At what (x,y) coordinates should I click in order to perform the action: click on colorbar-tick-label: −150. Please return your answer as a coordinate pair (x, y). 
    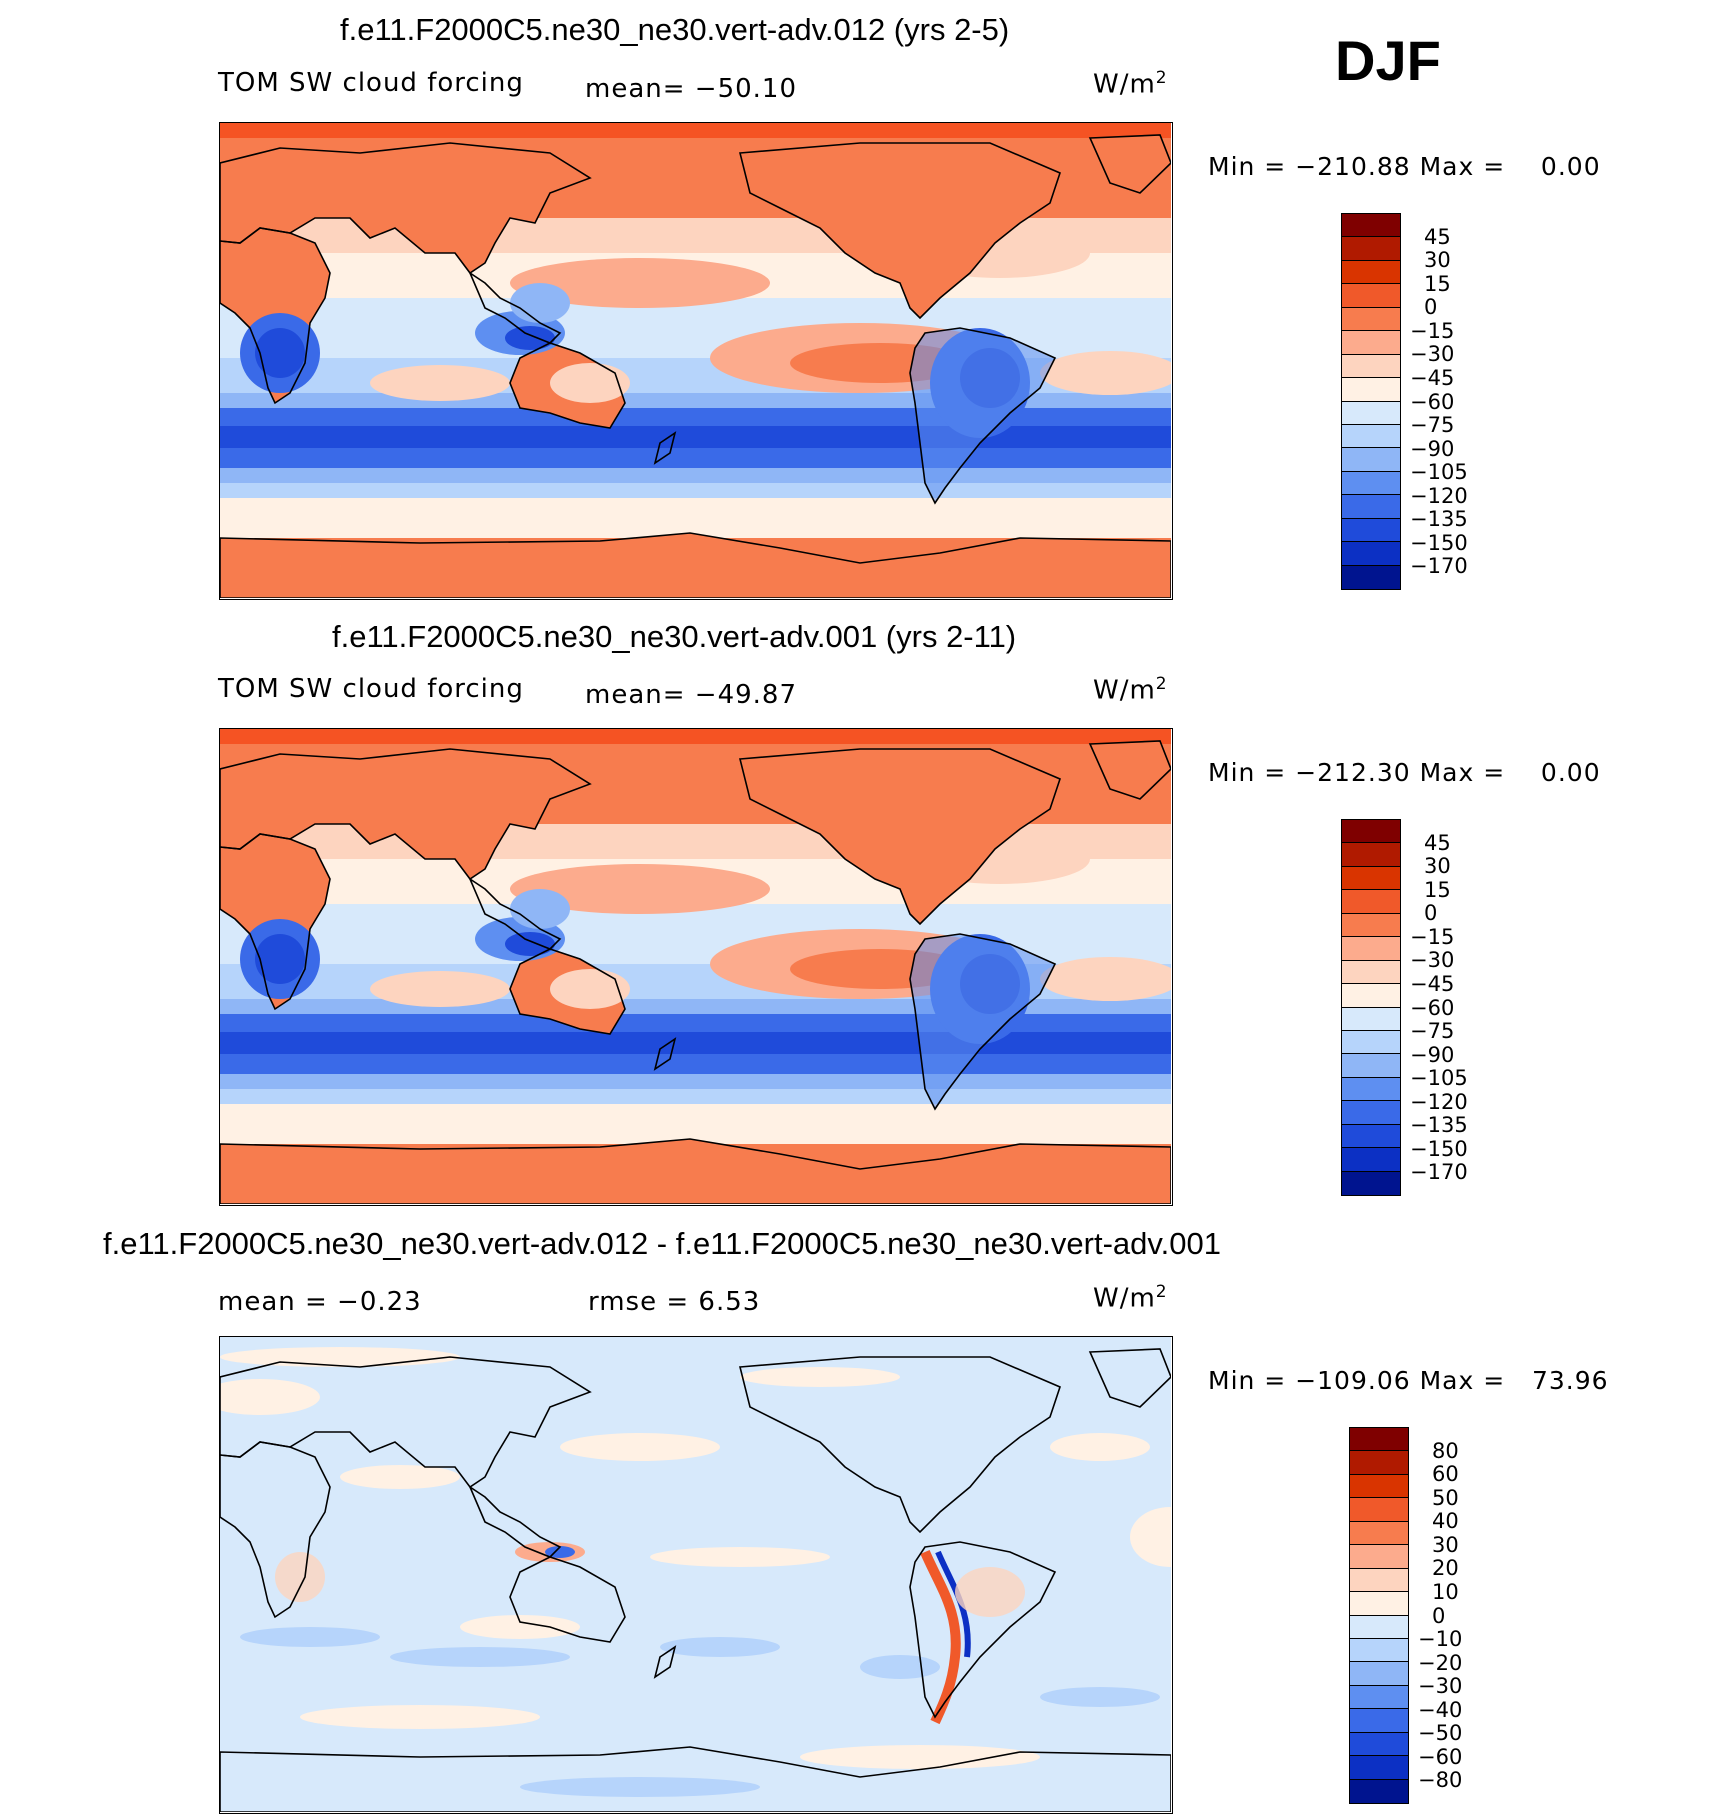
    Looking at the image, I should click on (1439, 1148).